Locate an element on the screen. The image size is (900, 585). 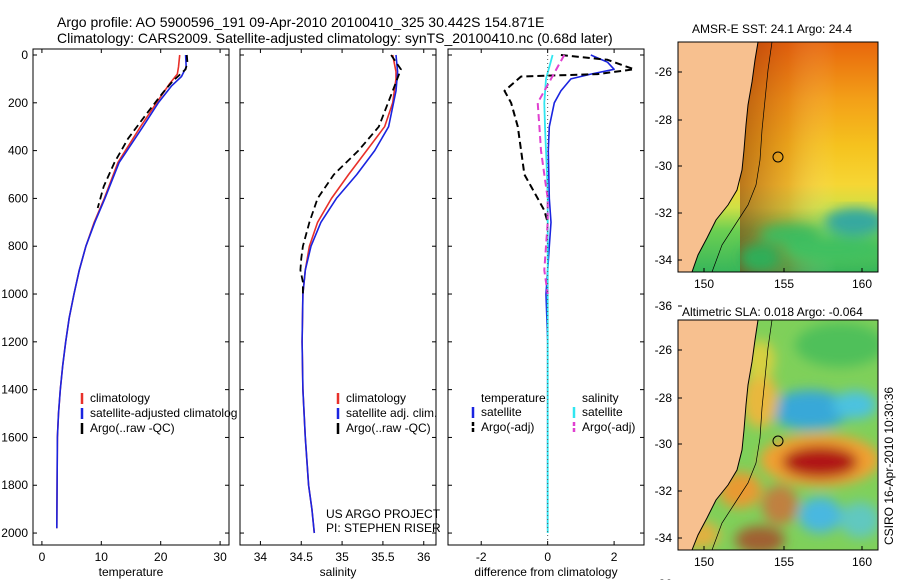
depth-tick-label: 0 is located at coordinates (24, 55).